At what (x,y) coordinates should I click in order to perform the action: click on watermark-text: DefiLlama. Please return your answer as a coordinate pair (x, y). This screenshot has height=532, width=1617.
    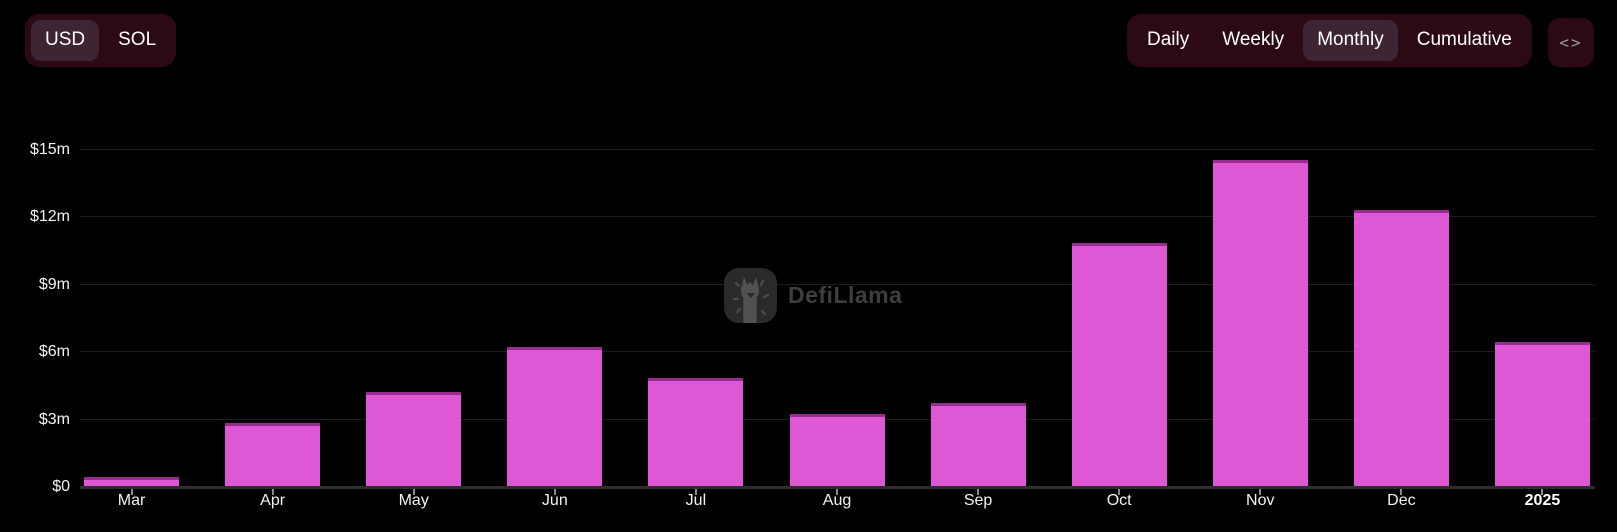
    Looking at the image, I should click on (845, 295).